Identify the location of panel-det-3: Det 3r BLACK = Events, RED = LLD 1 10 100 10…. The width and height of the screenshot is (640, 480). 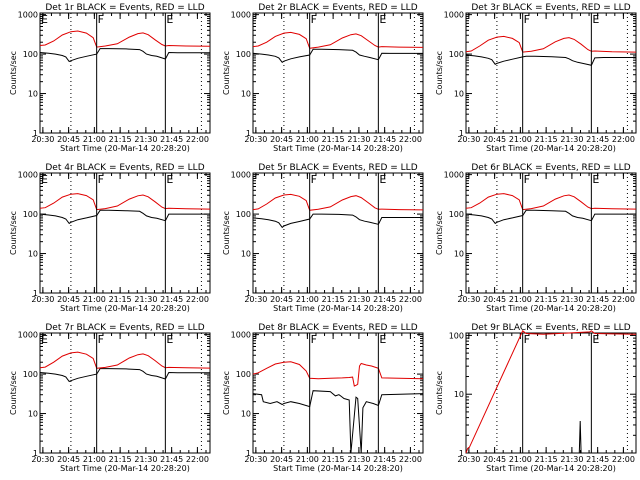
(536, 78).